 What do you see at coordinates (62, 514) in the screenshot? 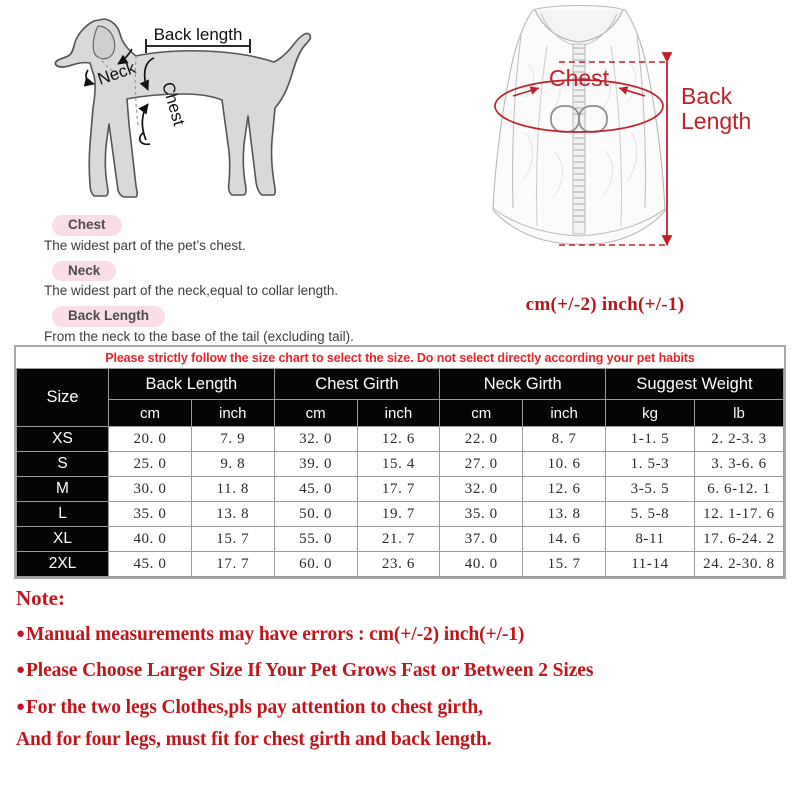
I see `row-size-label: L` at bounding box center [62, 514].